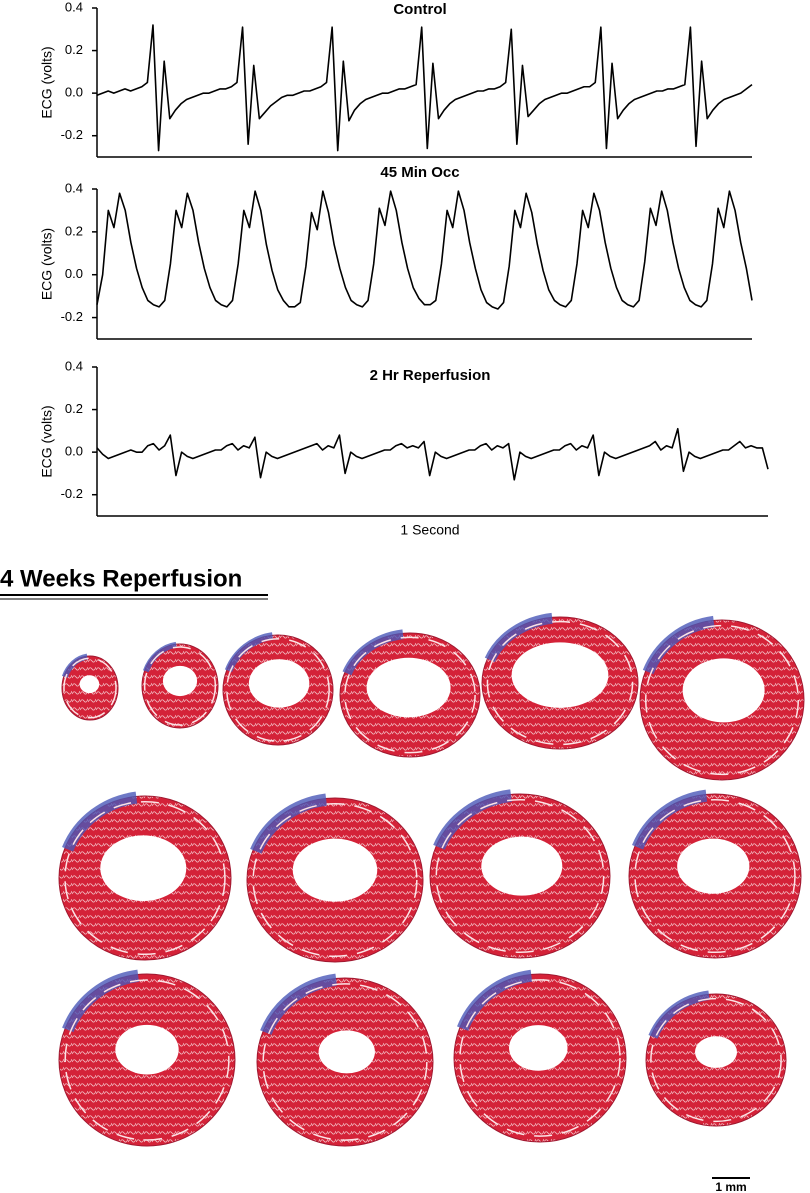 The height and width of the screenshot is (1193, 810). What do you see at coordinates (419, 172) in the screenshot?
I see `chart-title: 45 Min Occ` at bounding box center [419, 172].